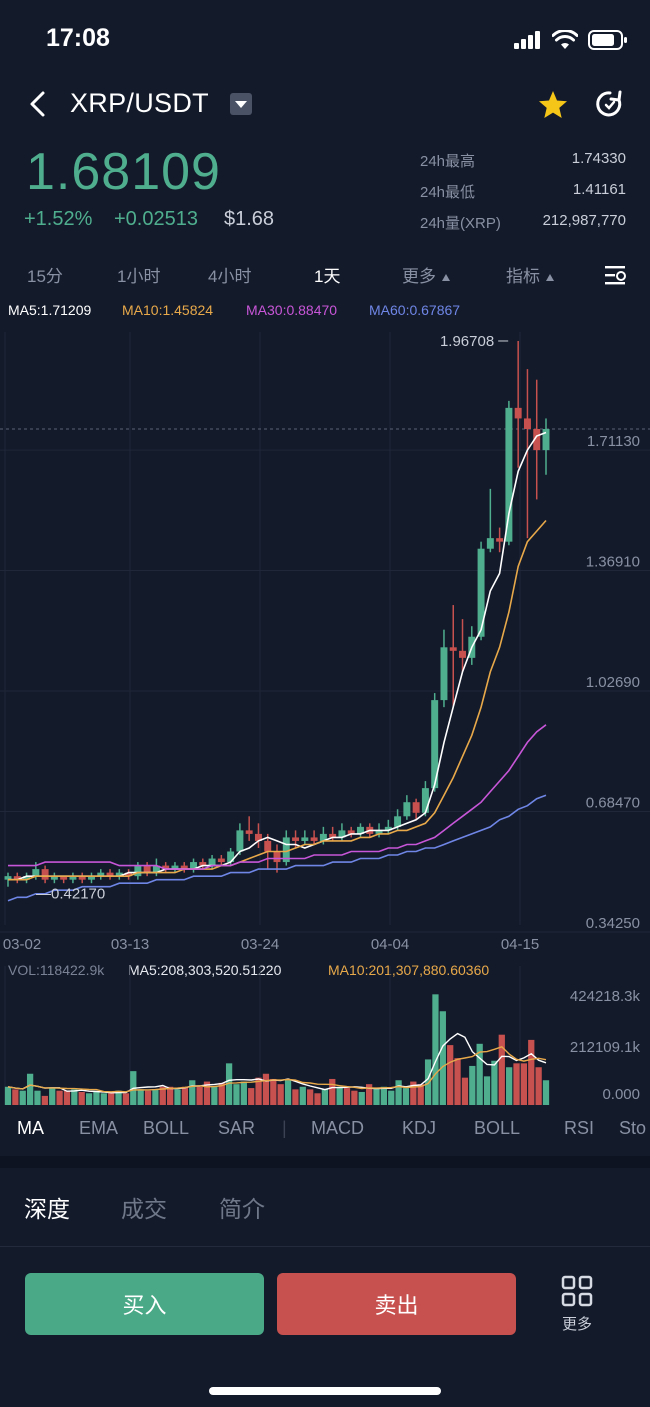 The width and height of the screenshot is (650, 1407). I want to click on caret-up-icon, so click(550, 278).